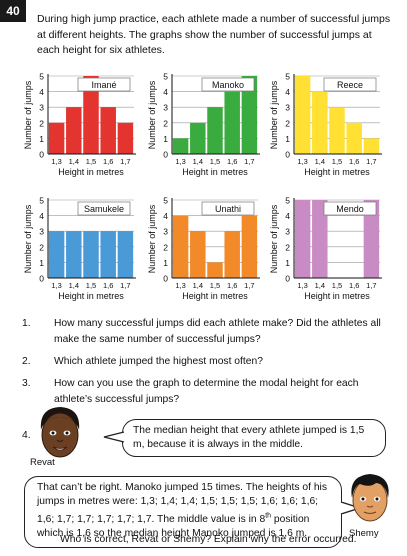  What do you see at coordinates (104, 209) in the screenshot?
I see `chart-title: Samukele` at bounding box center [104, 209].